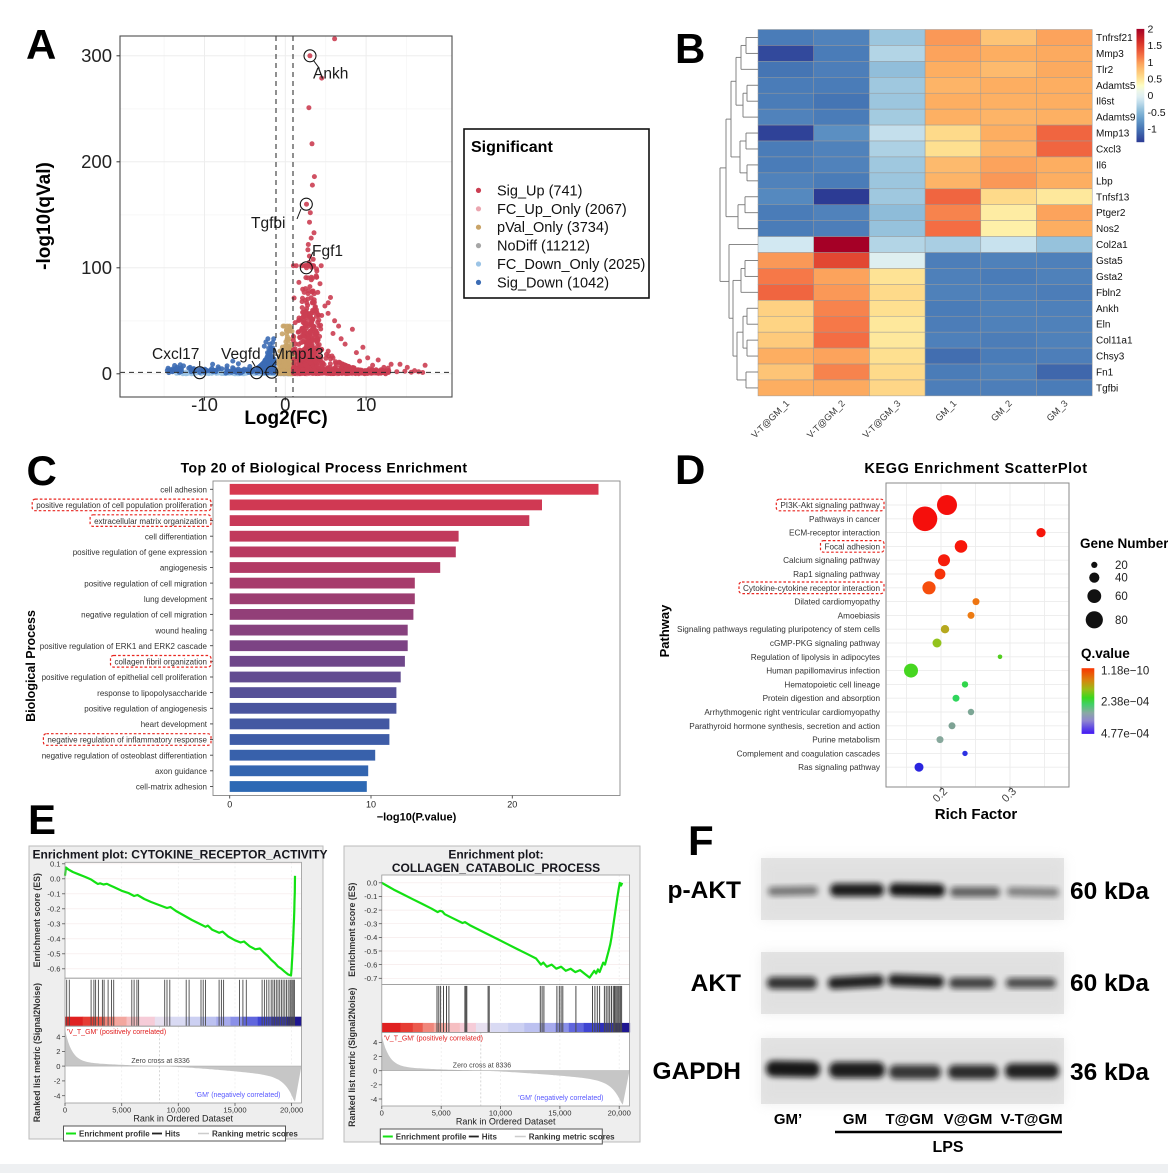  I want to click on svg-text: 300, so click(96, 55).